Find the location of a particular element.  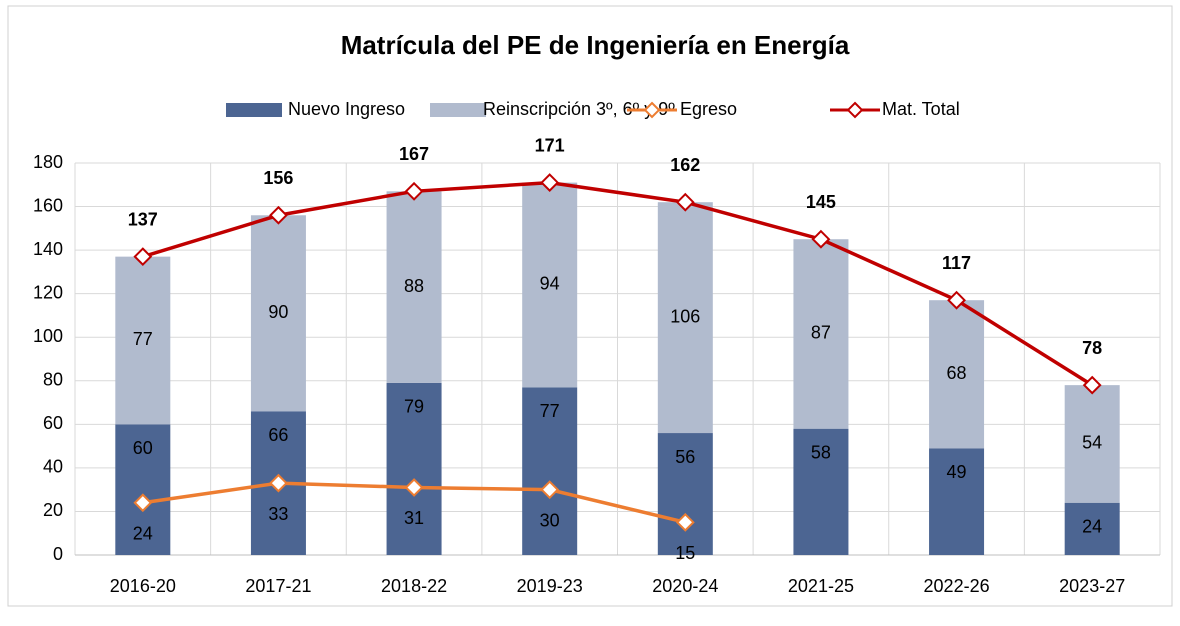

data-label: 94 is located at coordinates (550, 284).